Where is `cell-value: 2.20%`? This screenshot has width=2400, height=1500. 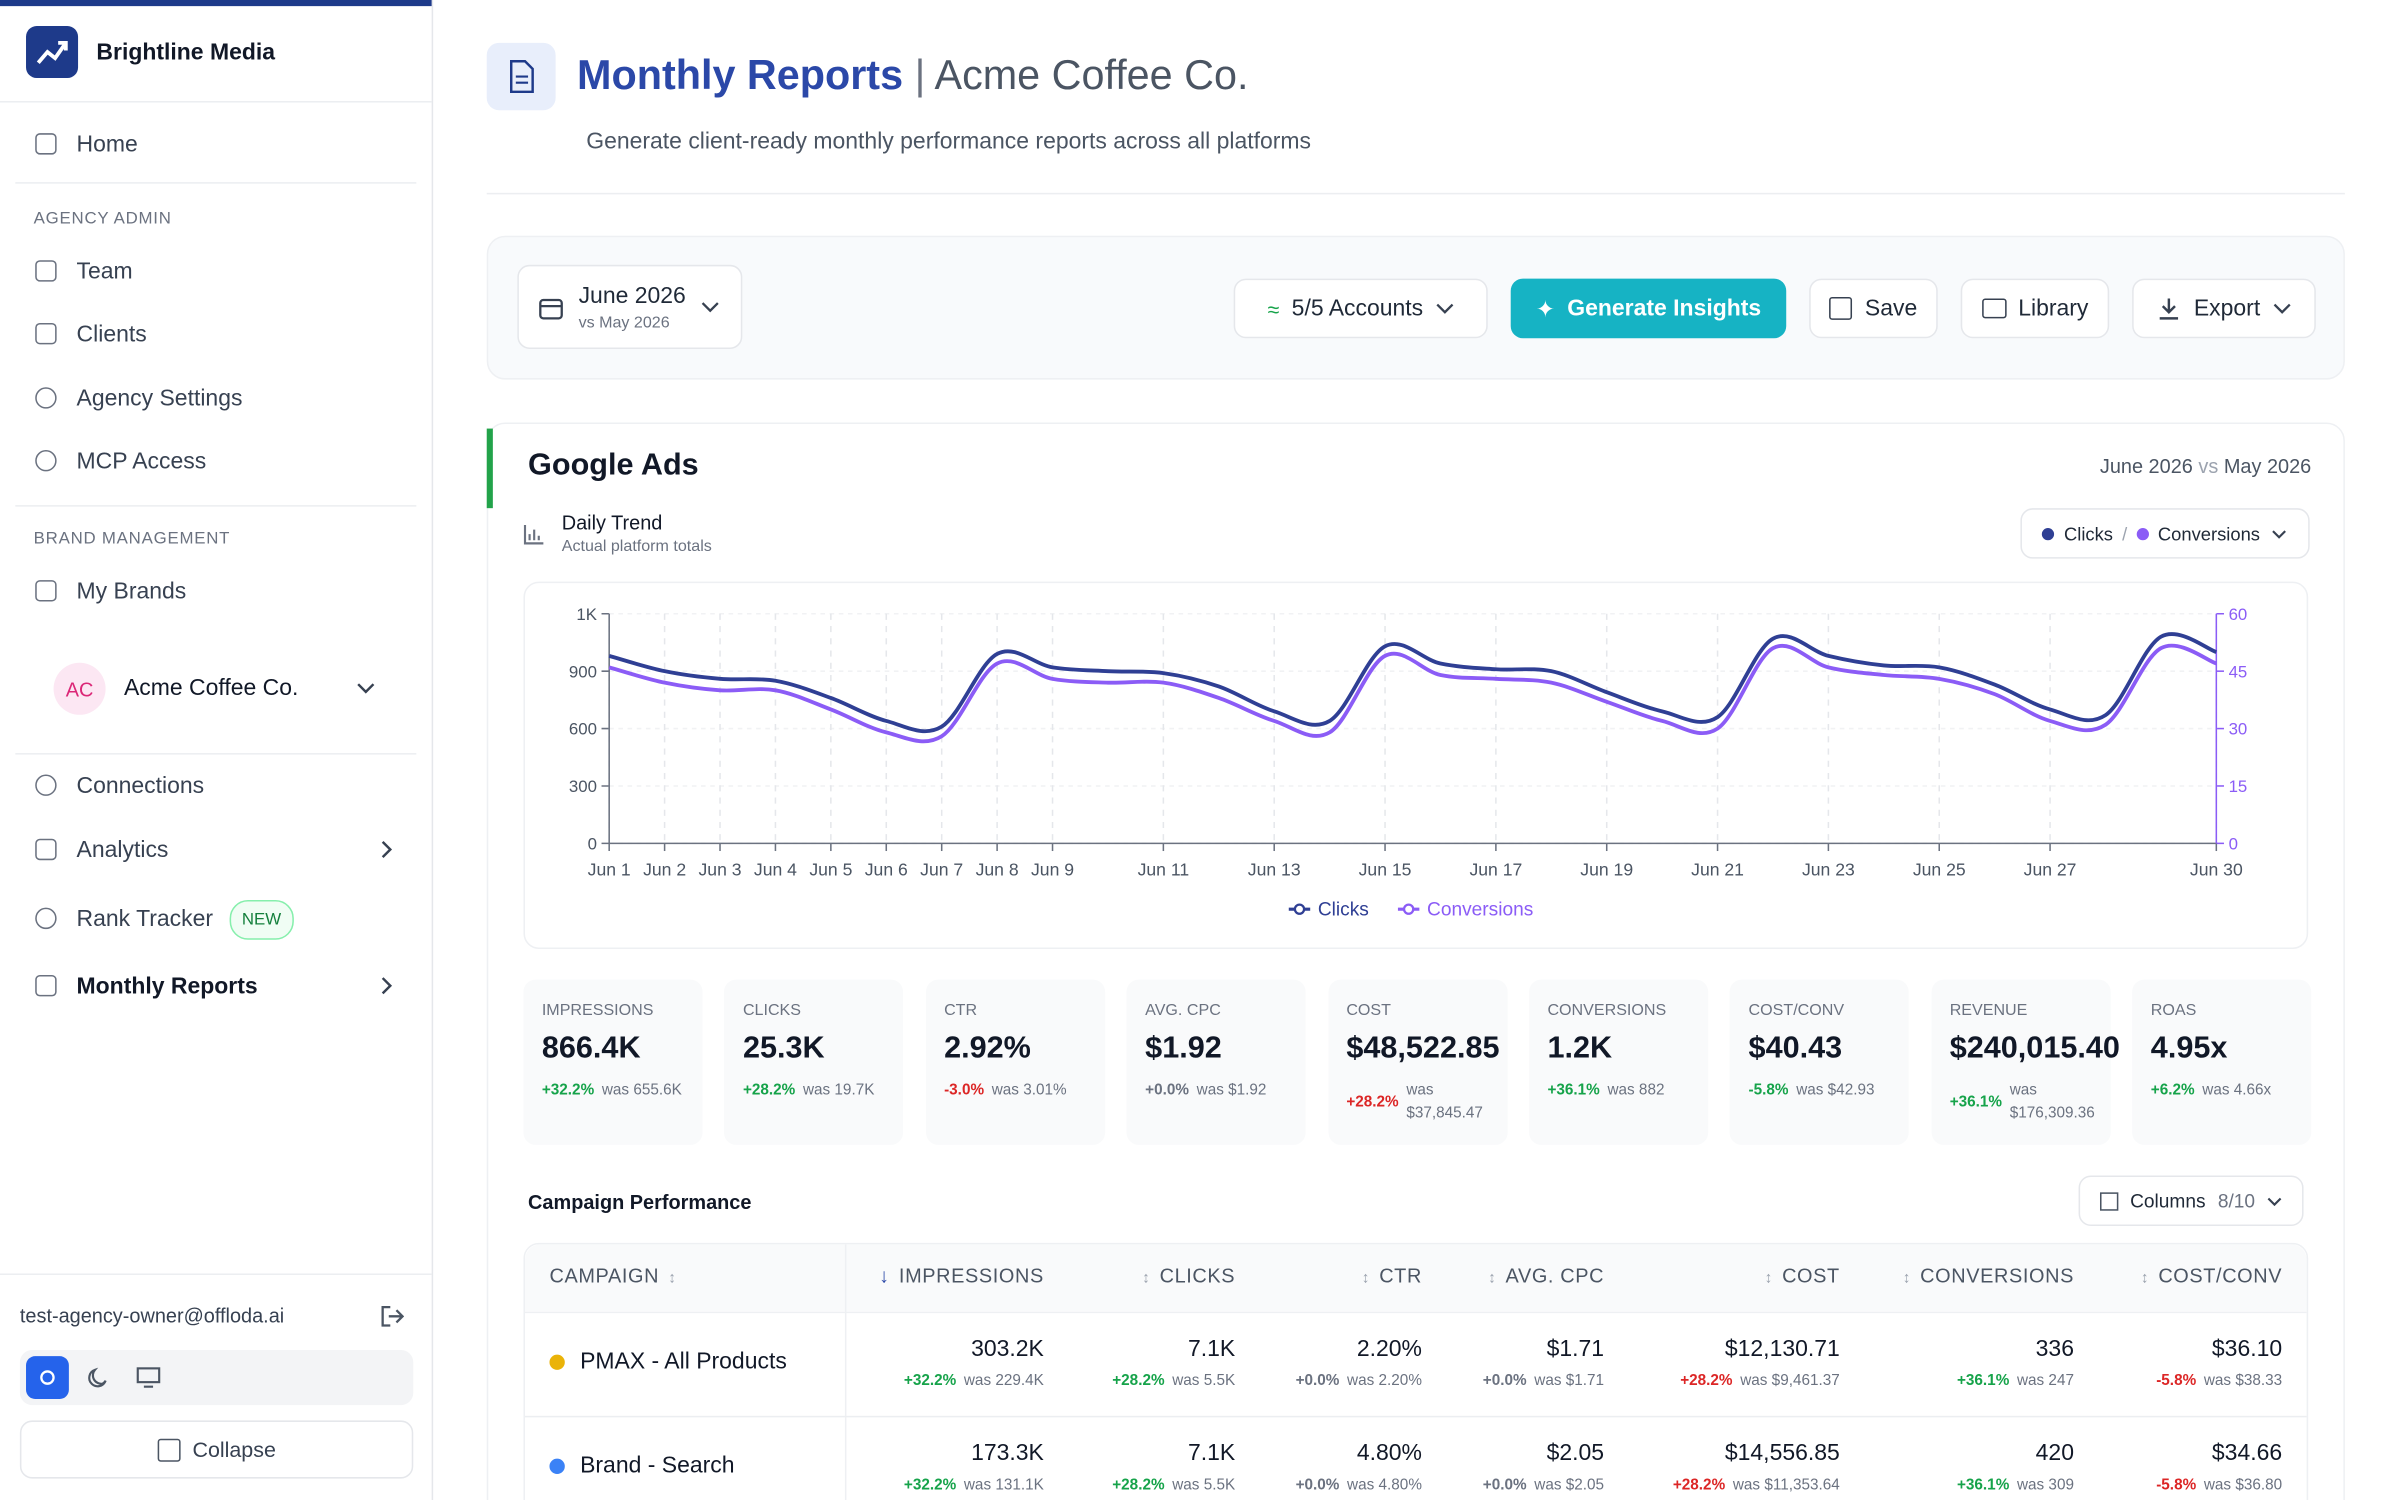 cell-value: 2.20% is located at coordinates (1389, 1349).